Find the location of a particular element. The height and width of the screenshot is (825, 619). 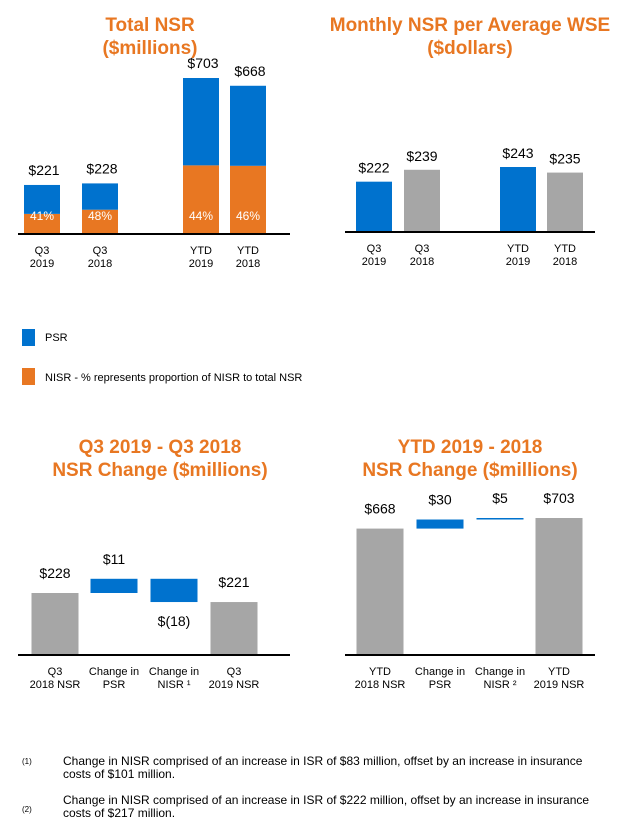

chart3-value-label-1: $11 is located at coordinates (114, 559).